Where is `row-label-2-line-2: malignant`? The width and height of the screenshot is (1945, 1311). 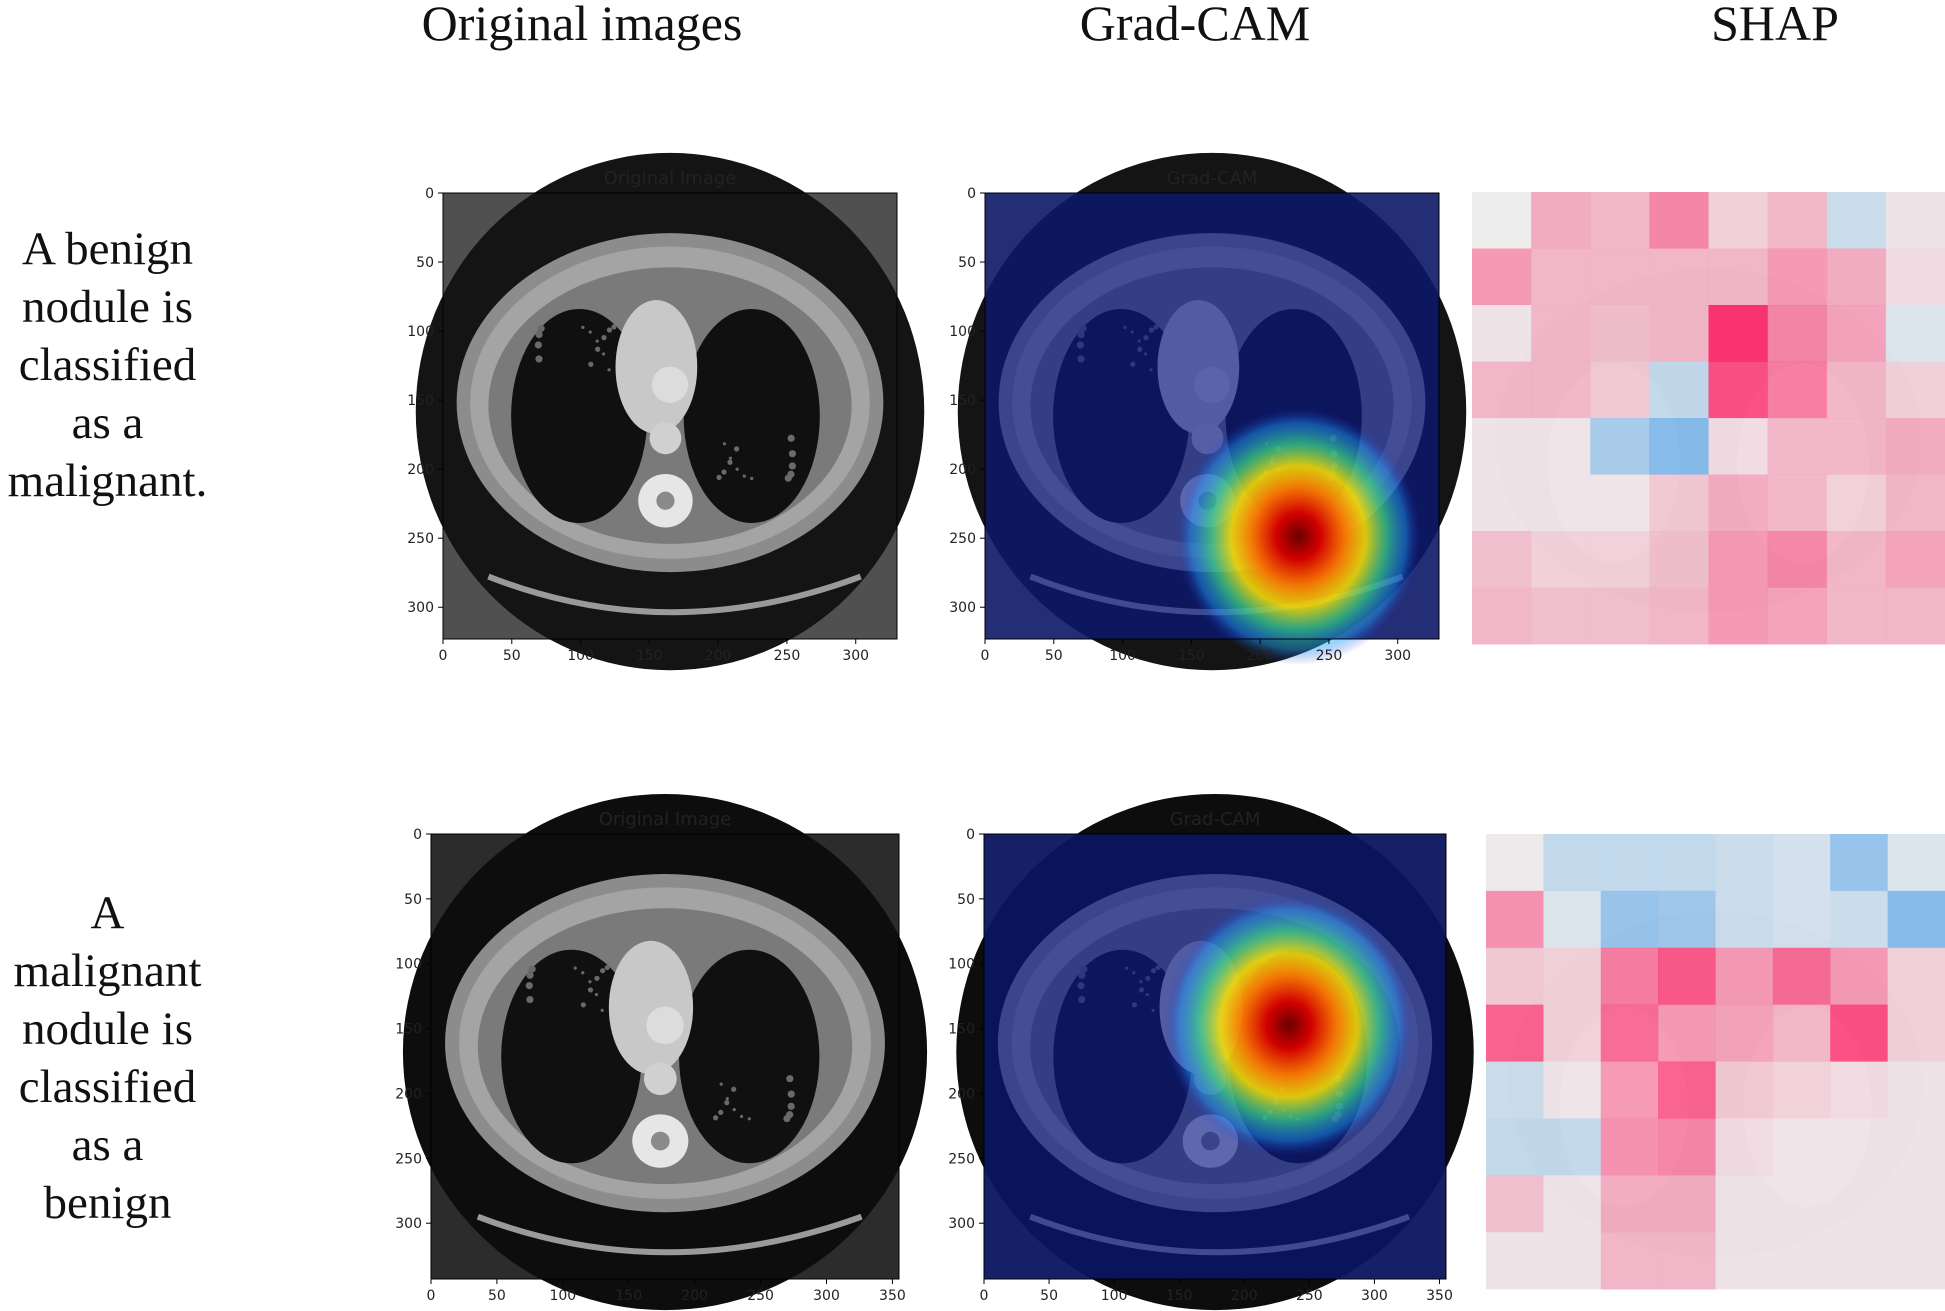 row-label-2-line-2: malignant is located at coordinates (107, 971).